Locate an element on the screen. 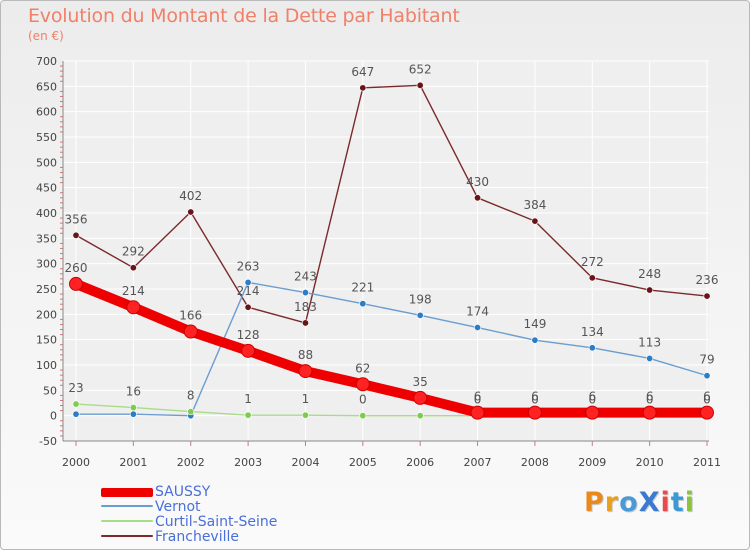 Image resolution: width=750 pixels, height=550 pixels. data-label: 214 is located at coordinates (248, 291).